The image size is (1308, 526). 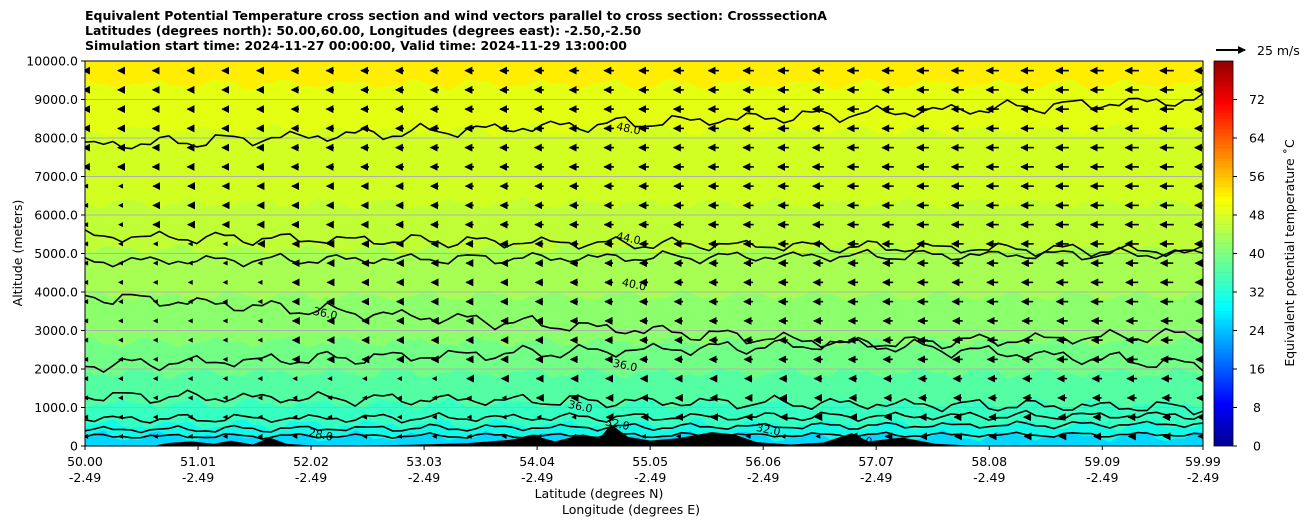 What do you see at coordinates (1257, 292) in the screenshot?
I see `colorbar-tick-label: 32` at bounding box center [1257, 292].